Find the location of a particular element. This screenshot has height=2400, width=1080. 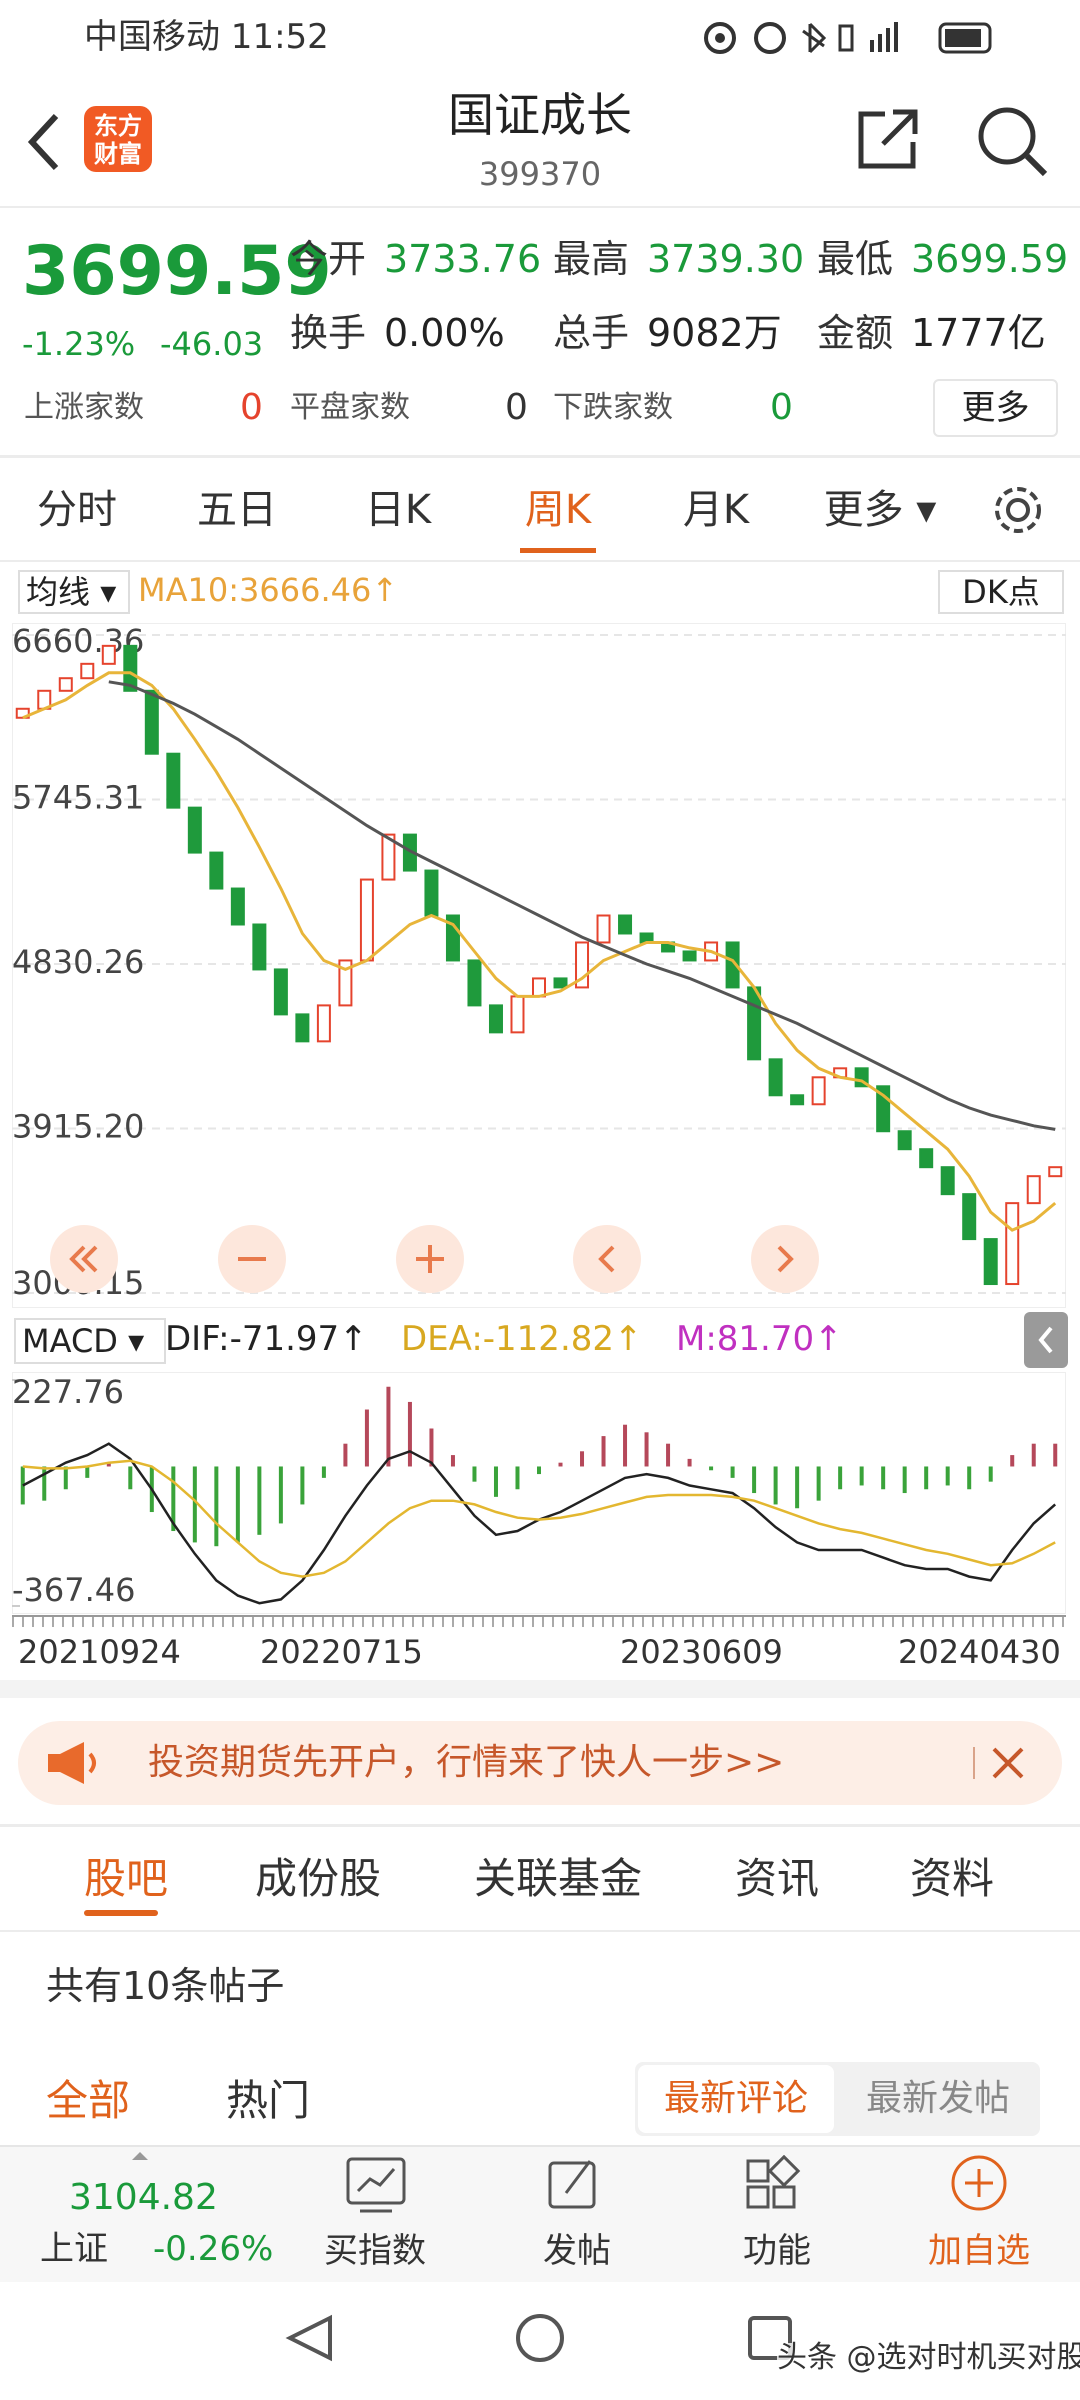

period-tab: 周K is located at coordinates (558, 510).